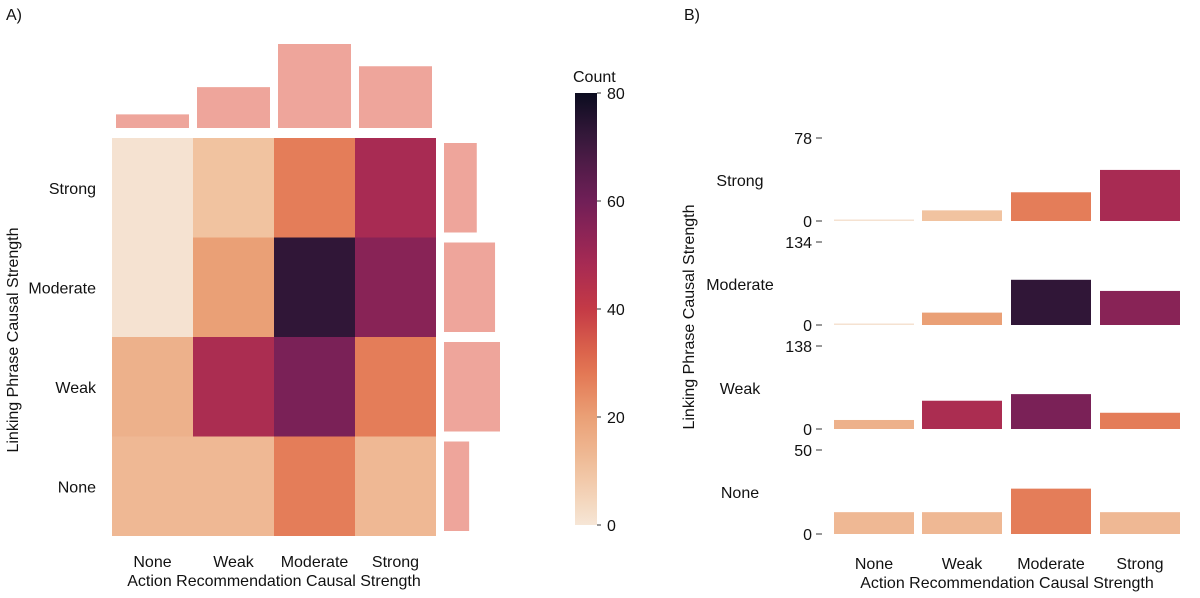  I want to click on right-margin-bar-strong, so click(460, 188).